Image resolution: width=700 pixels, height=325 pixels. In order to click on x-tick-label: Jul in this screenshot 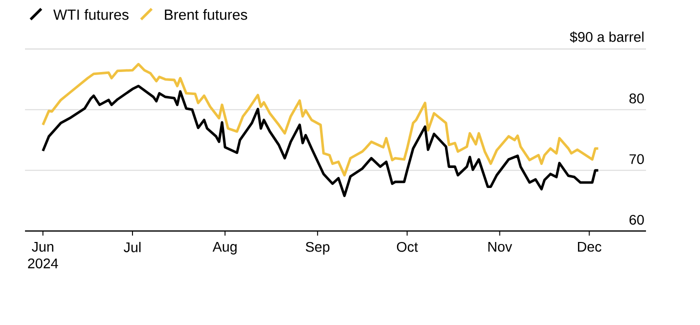, I will do `click(132, 247)`.